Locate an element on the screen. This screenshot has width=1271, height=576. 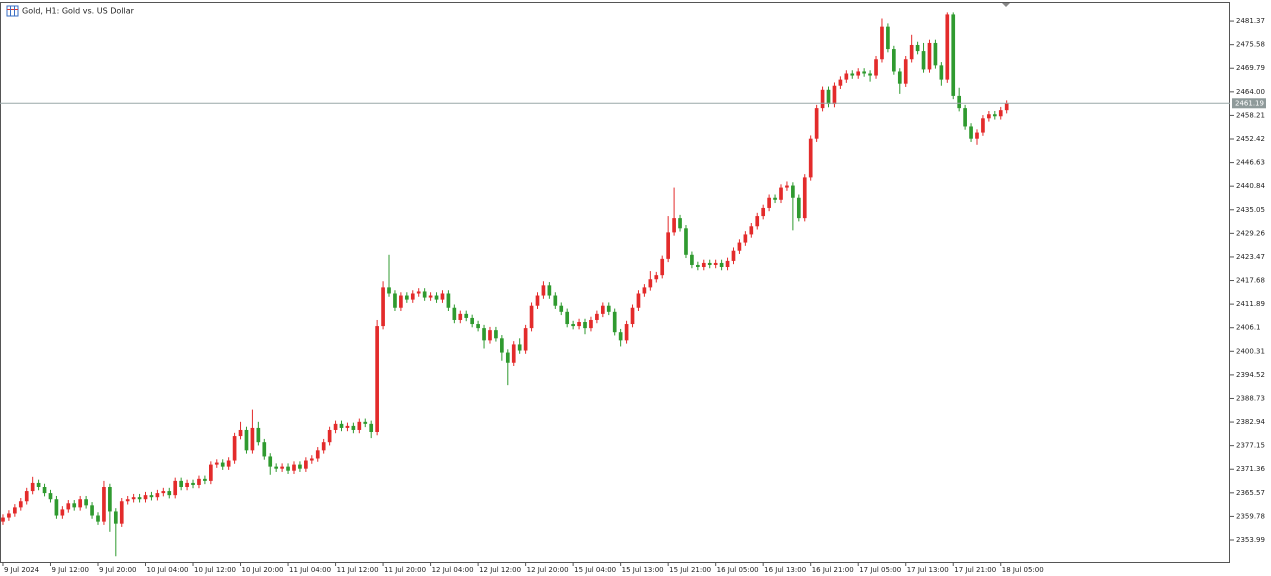
y-tick-label: 2371.36 is located at coordinates (1250, 469).